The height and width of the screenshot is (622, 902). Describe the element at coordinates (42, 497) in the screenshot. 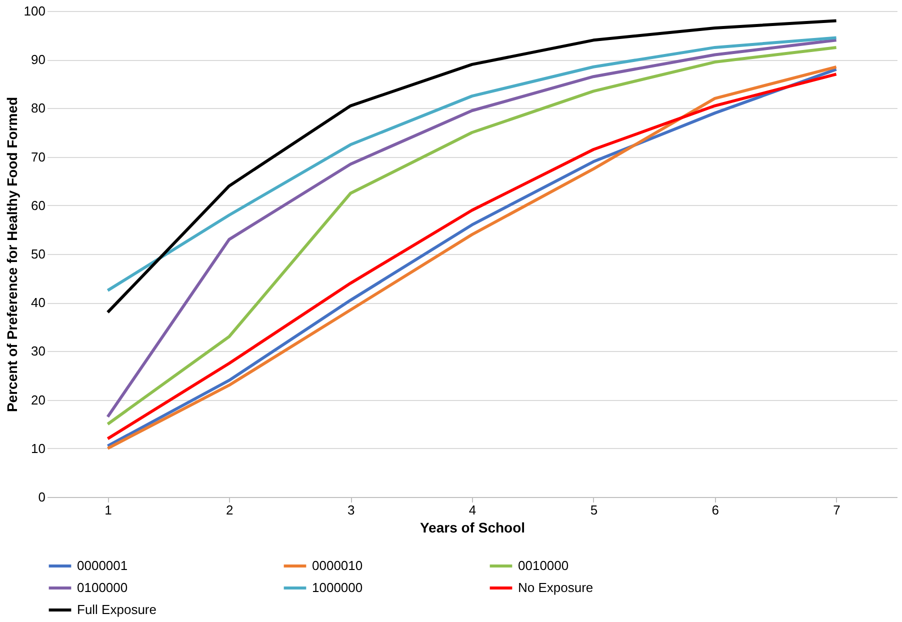

I see `y-tick-label: 0` at that location.